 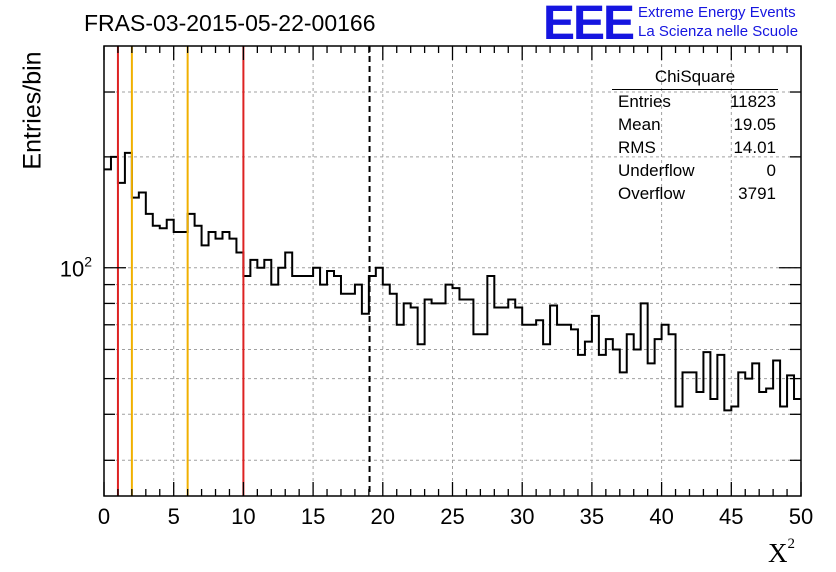 I want to click on eee-logo: EEE, so click(x=589, y=25).